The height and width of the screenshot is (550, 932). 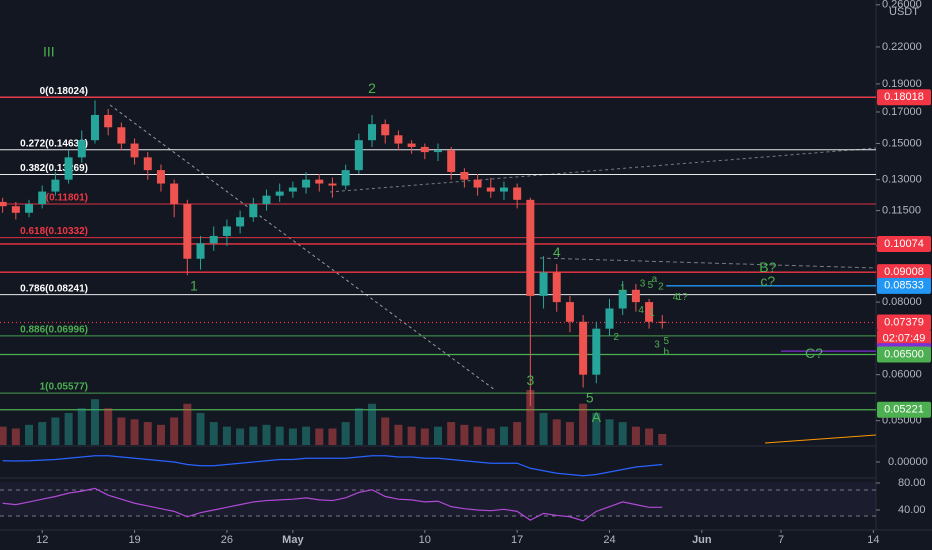 I want to click on y-tick-label: 40.00, so click(x=912, y=510).